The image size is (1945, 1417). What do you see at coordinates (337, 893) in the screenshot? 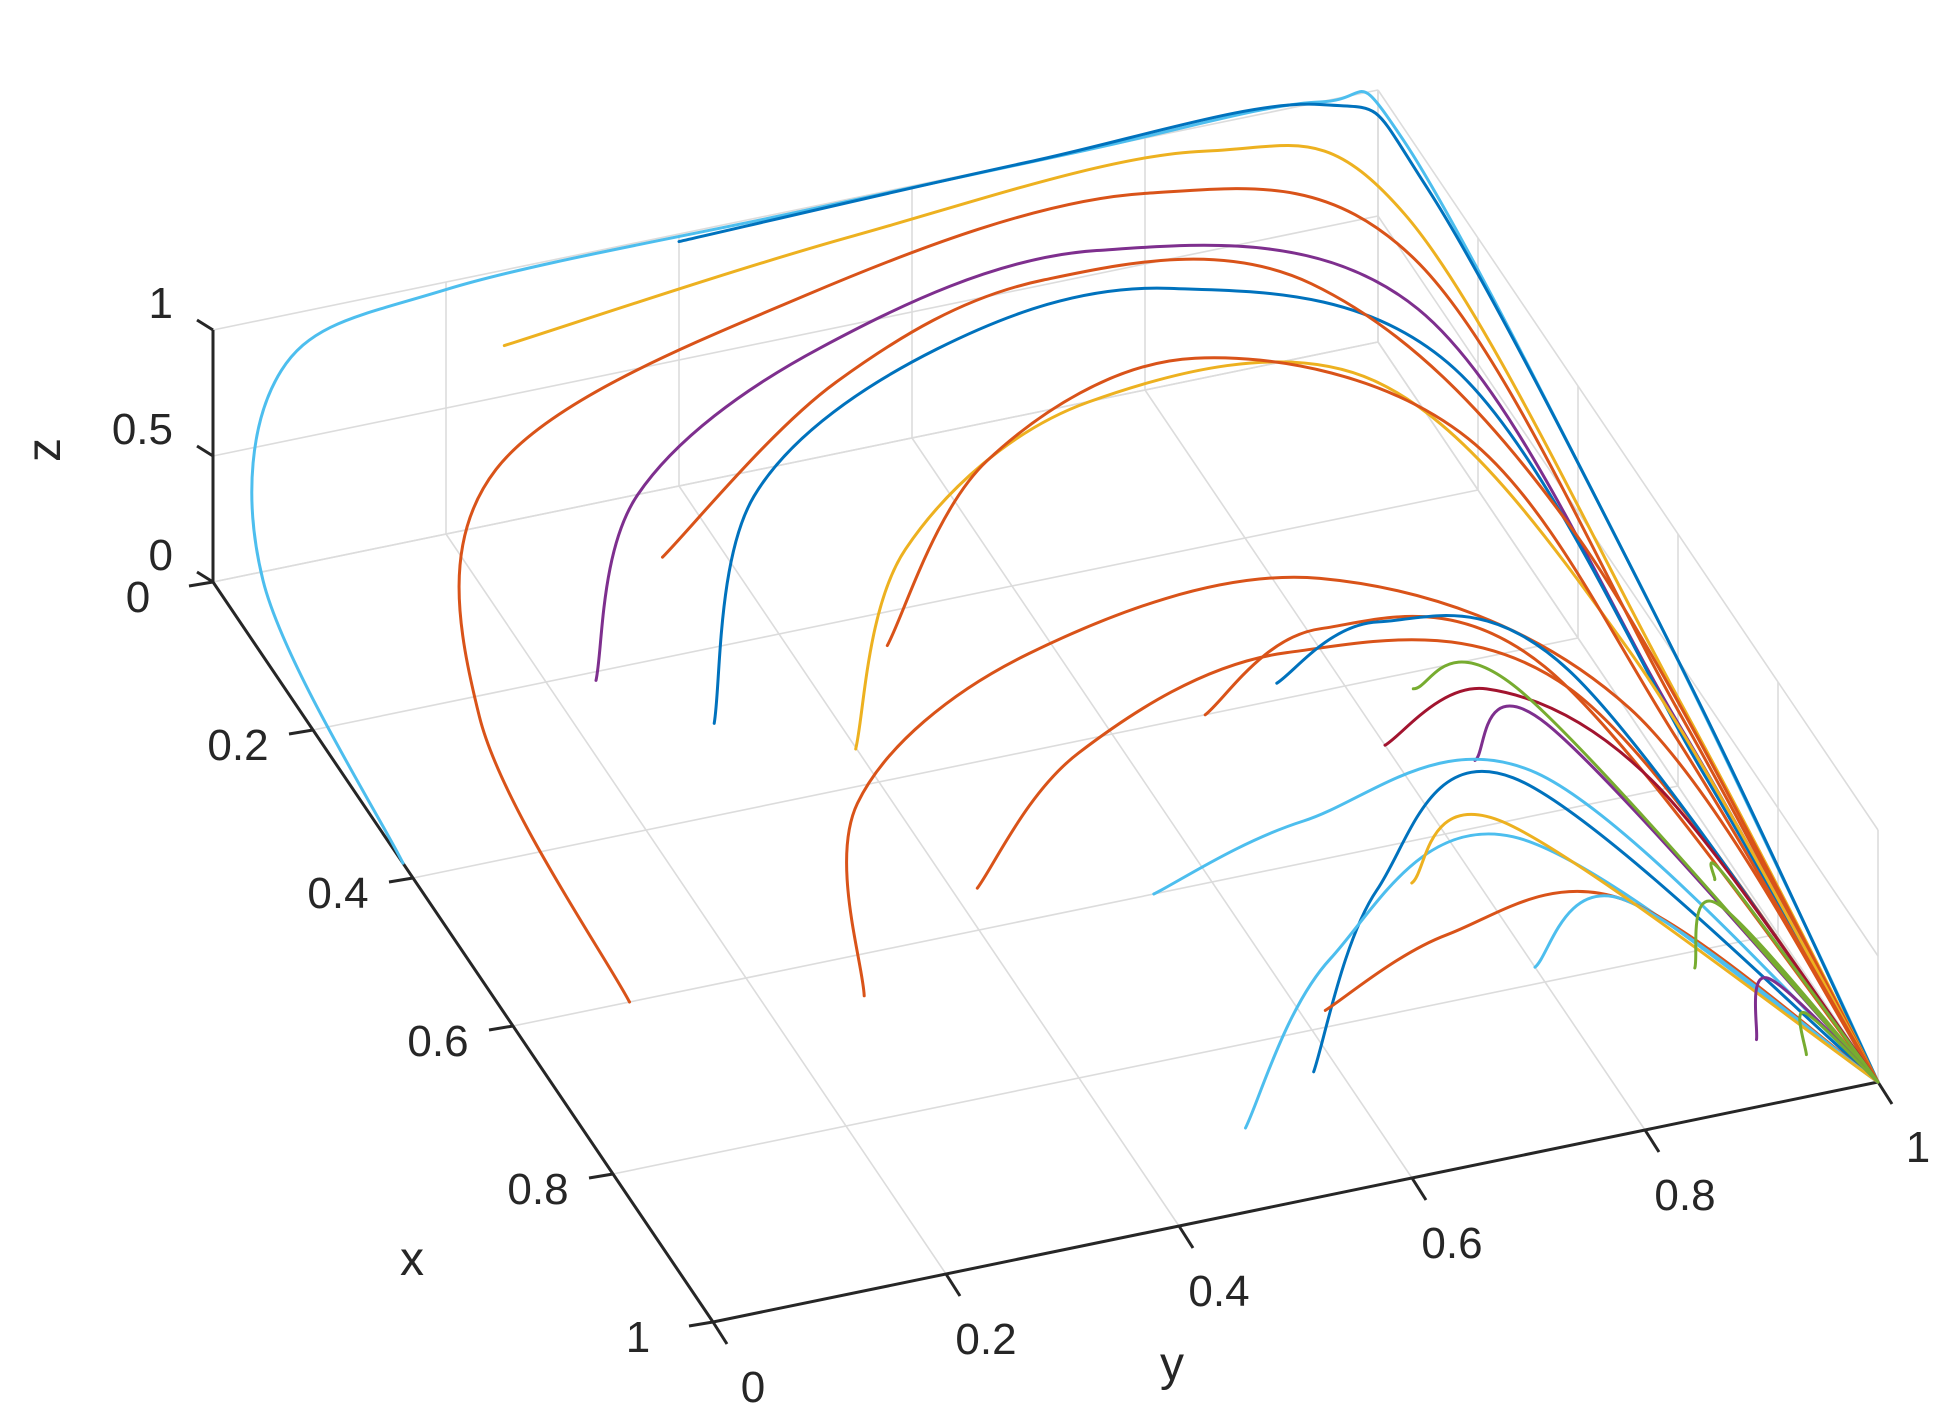
I see `x-tick-label: 0.4` at bounding box center [337, 893].